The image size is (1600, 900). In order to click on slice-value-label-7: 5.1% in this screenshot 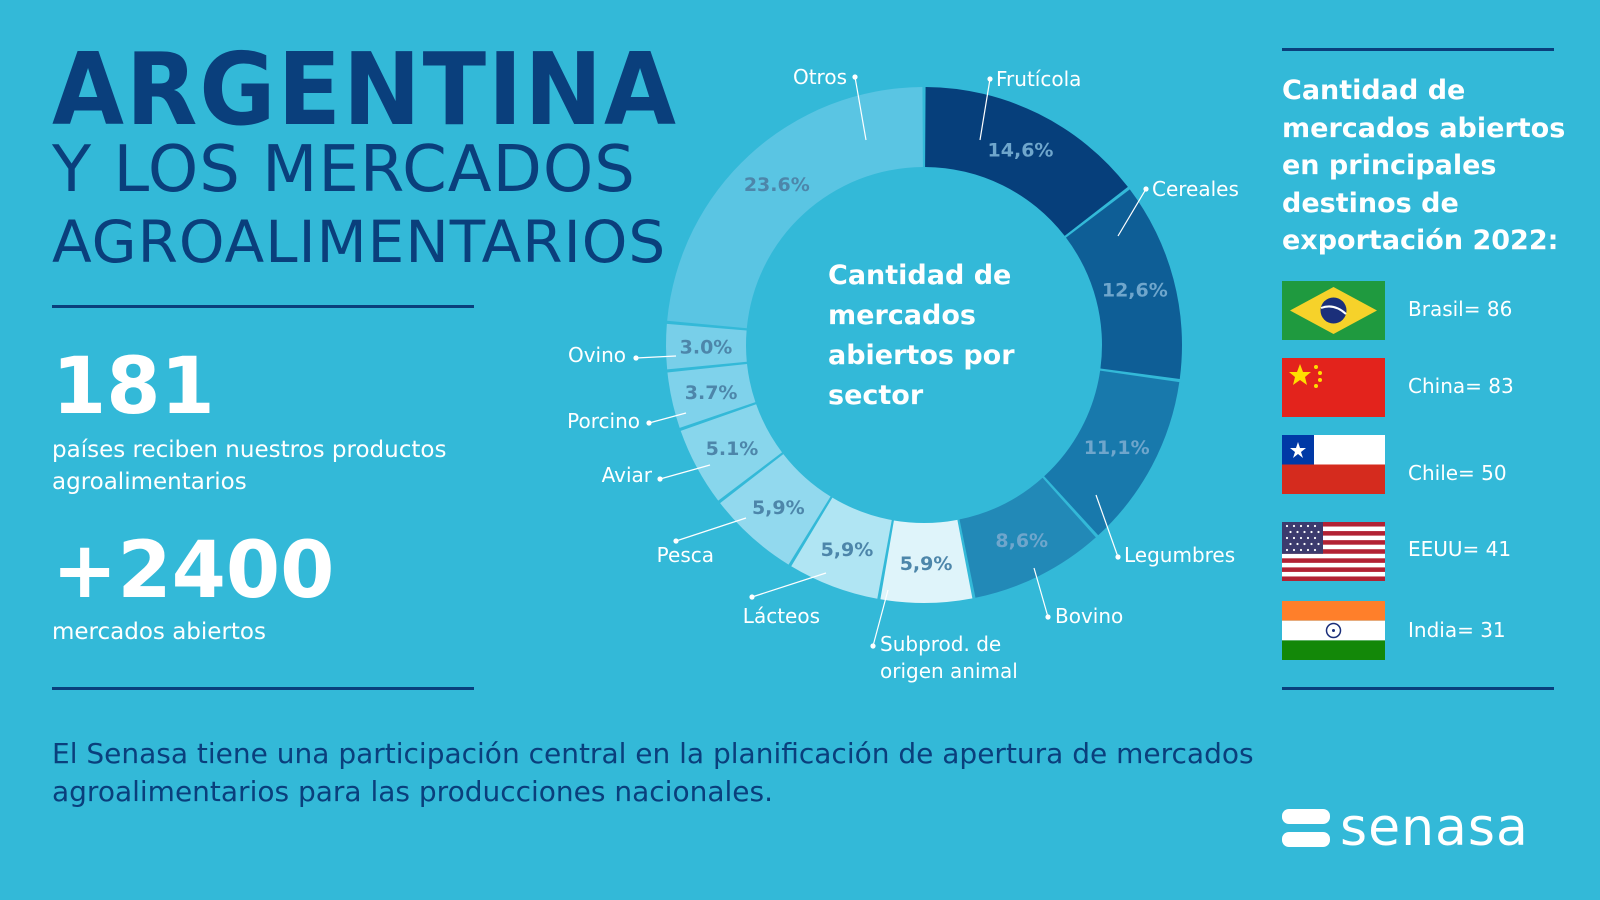, I will do `click(732, 449)`.